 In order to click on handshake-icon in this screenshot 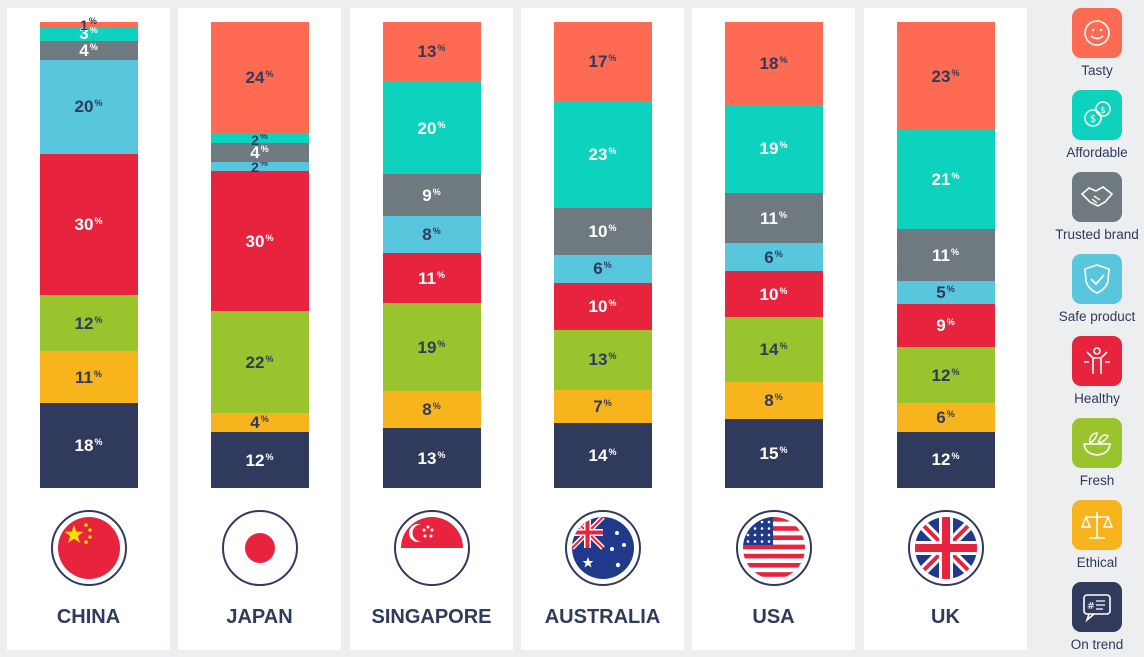, I will do `click(1097, 197)`.